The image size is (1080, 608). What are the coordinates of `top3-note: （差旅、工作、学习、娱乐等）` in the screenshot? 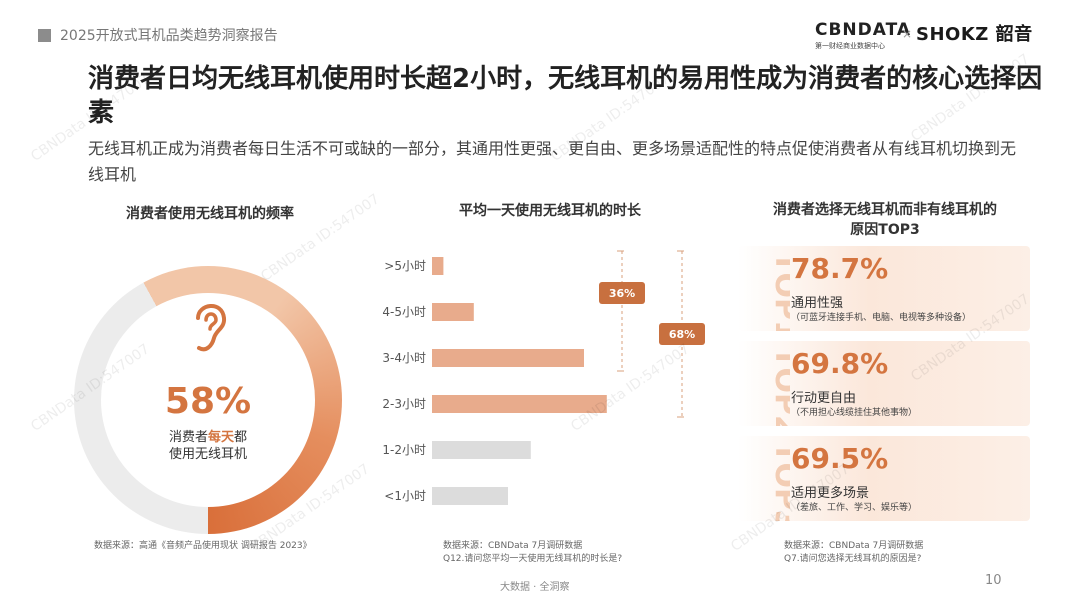 It's located at (854, 508).